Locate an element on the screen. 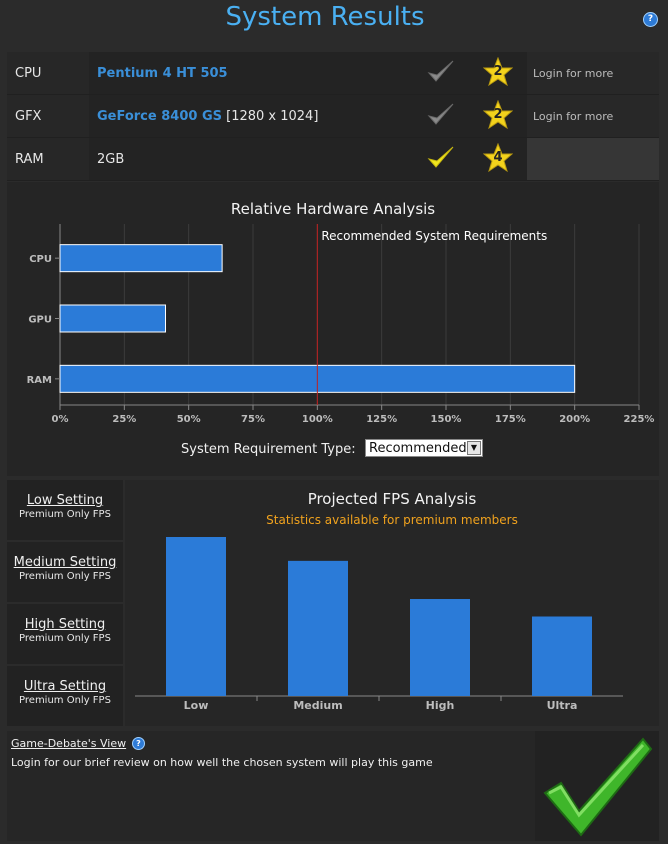 This screenshot has height=844, width=668. setting-medium: Medium Setting Premium Only FPS is located at coordinates (65, 572).